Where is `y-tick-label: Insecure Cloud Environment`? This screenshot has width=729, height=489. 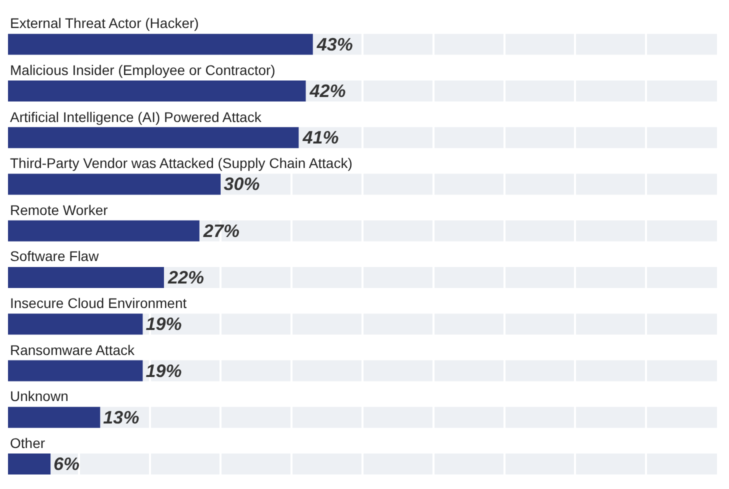 y-tick-label: Insecure Cloud Environment is located at coordinates (98, 303).